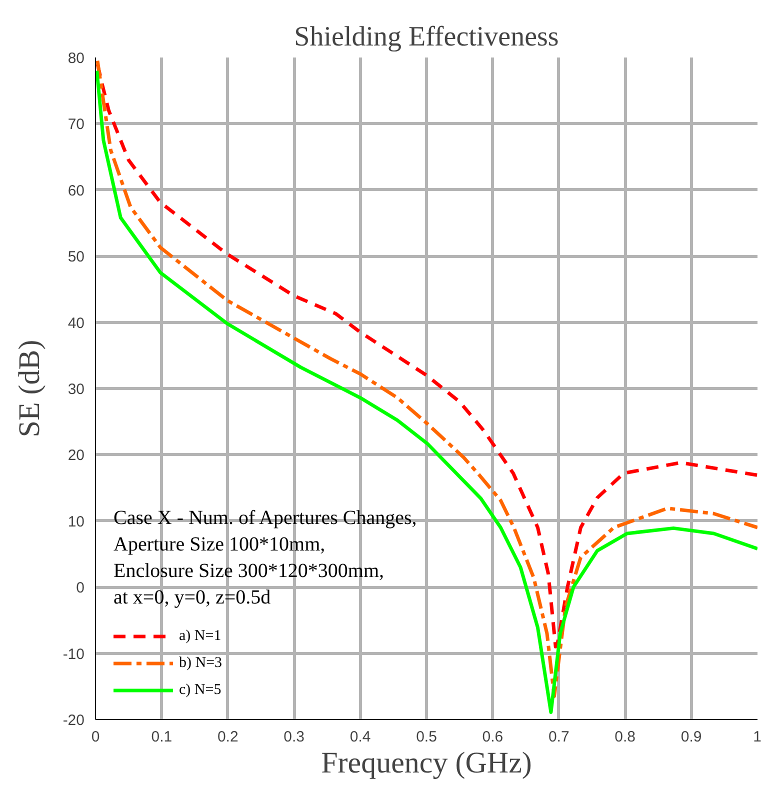 The image size is (761, 794). What do you see at coordinates (161, 737) in the screenshot?
I see `x-tick-label: 0.1` at bounding box center [161, 737].